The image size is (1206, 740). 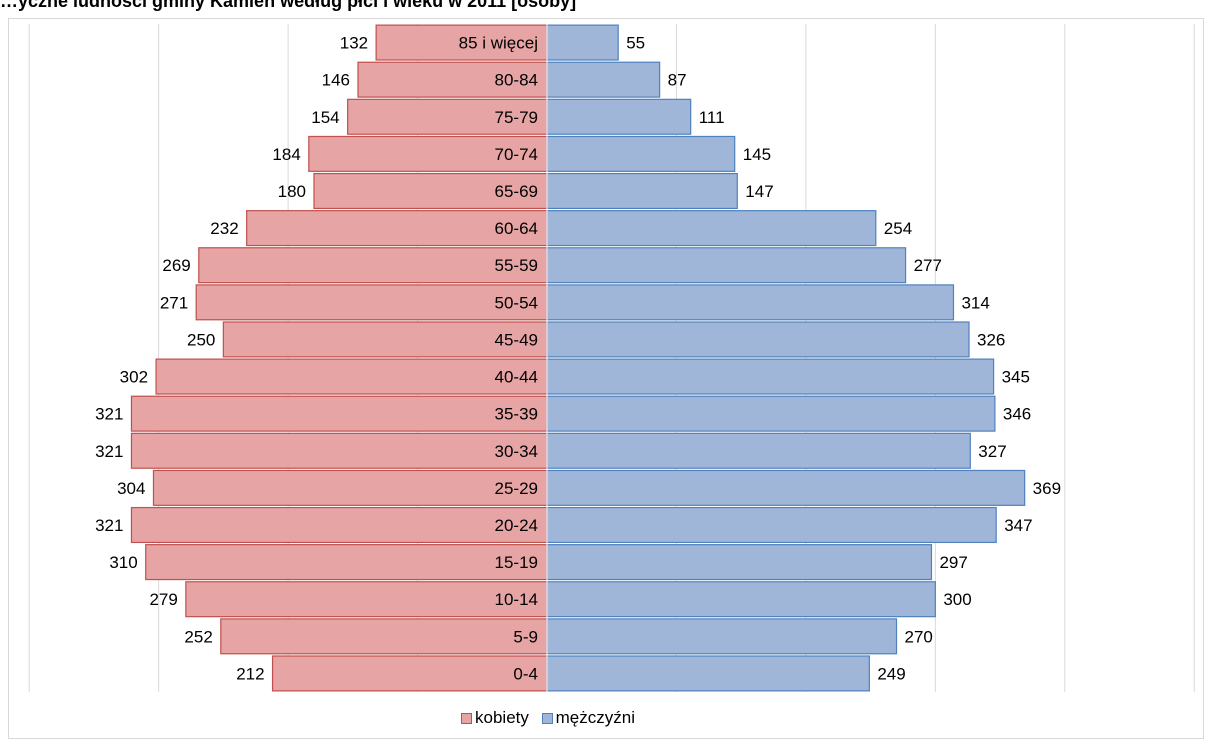 I want to click on legend-item-kobiety: kobiety, so click(x=495, y=718).